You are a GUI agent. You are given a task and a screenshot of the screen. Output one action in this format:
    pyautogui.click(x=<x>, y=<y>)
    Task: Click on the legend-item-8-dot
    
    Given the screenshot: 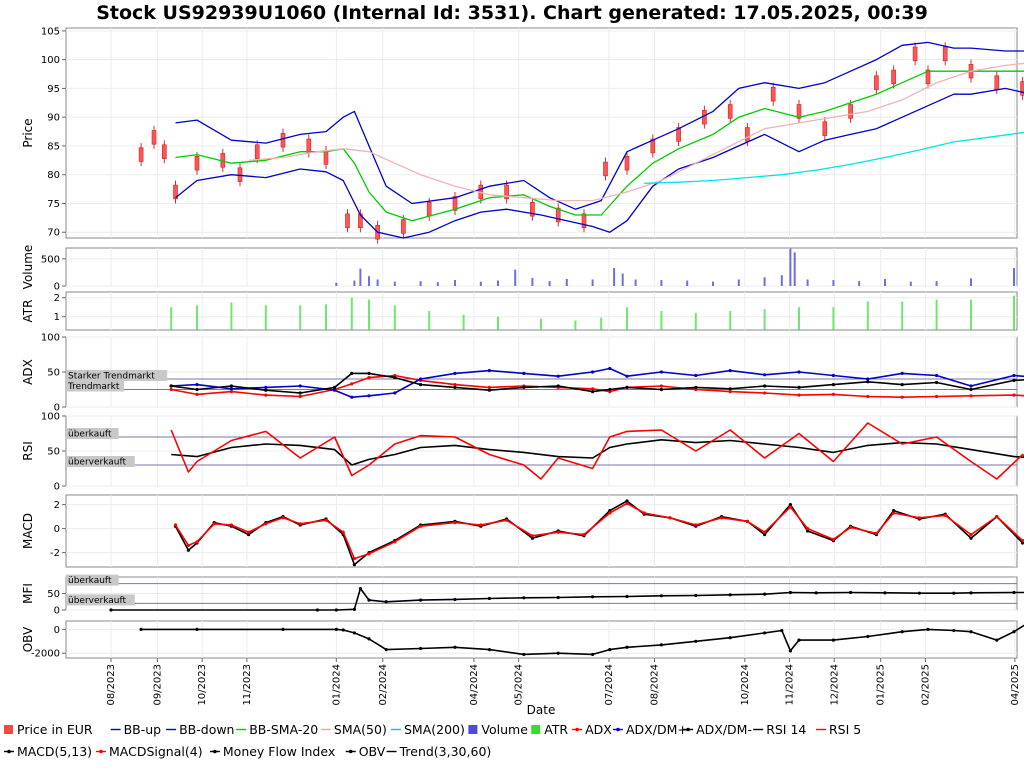 What is the action you would take?
    pyautogui.click(x=577, y=729)
    